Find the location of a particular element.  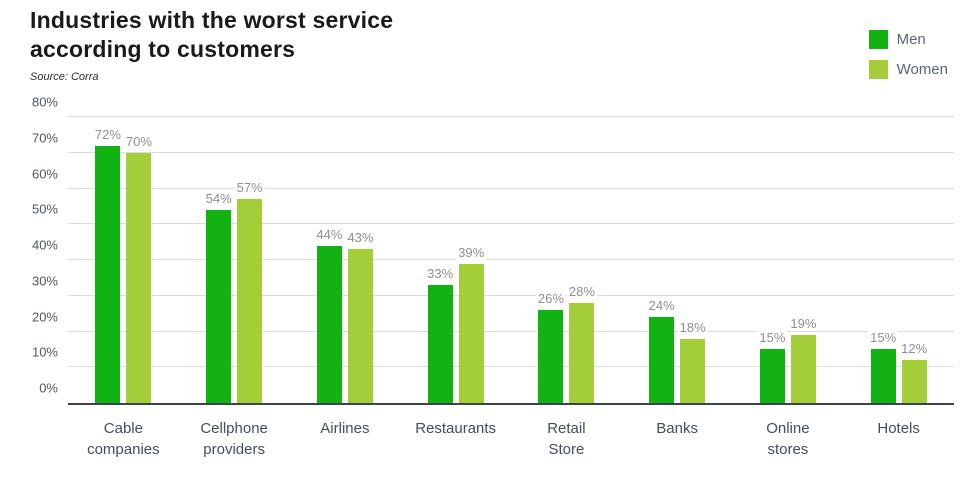

y-axis-tick-label: 30% is located at coordinates (44, 281).